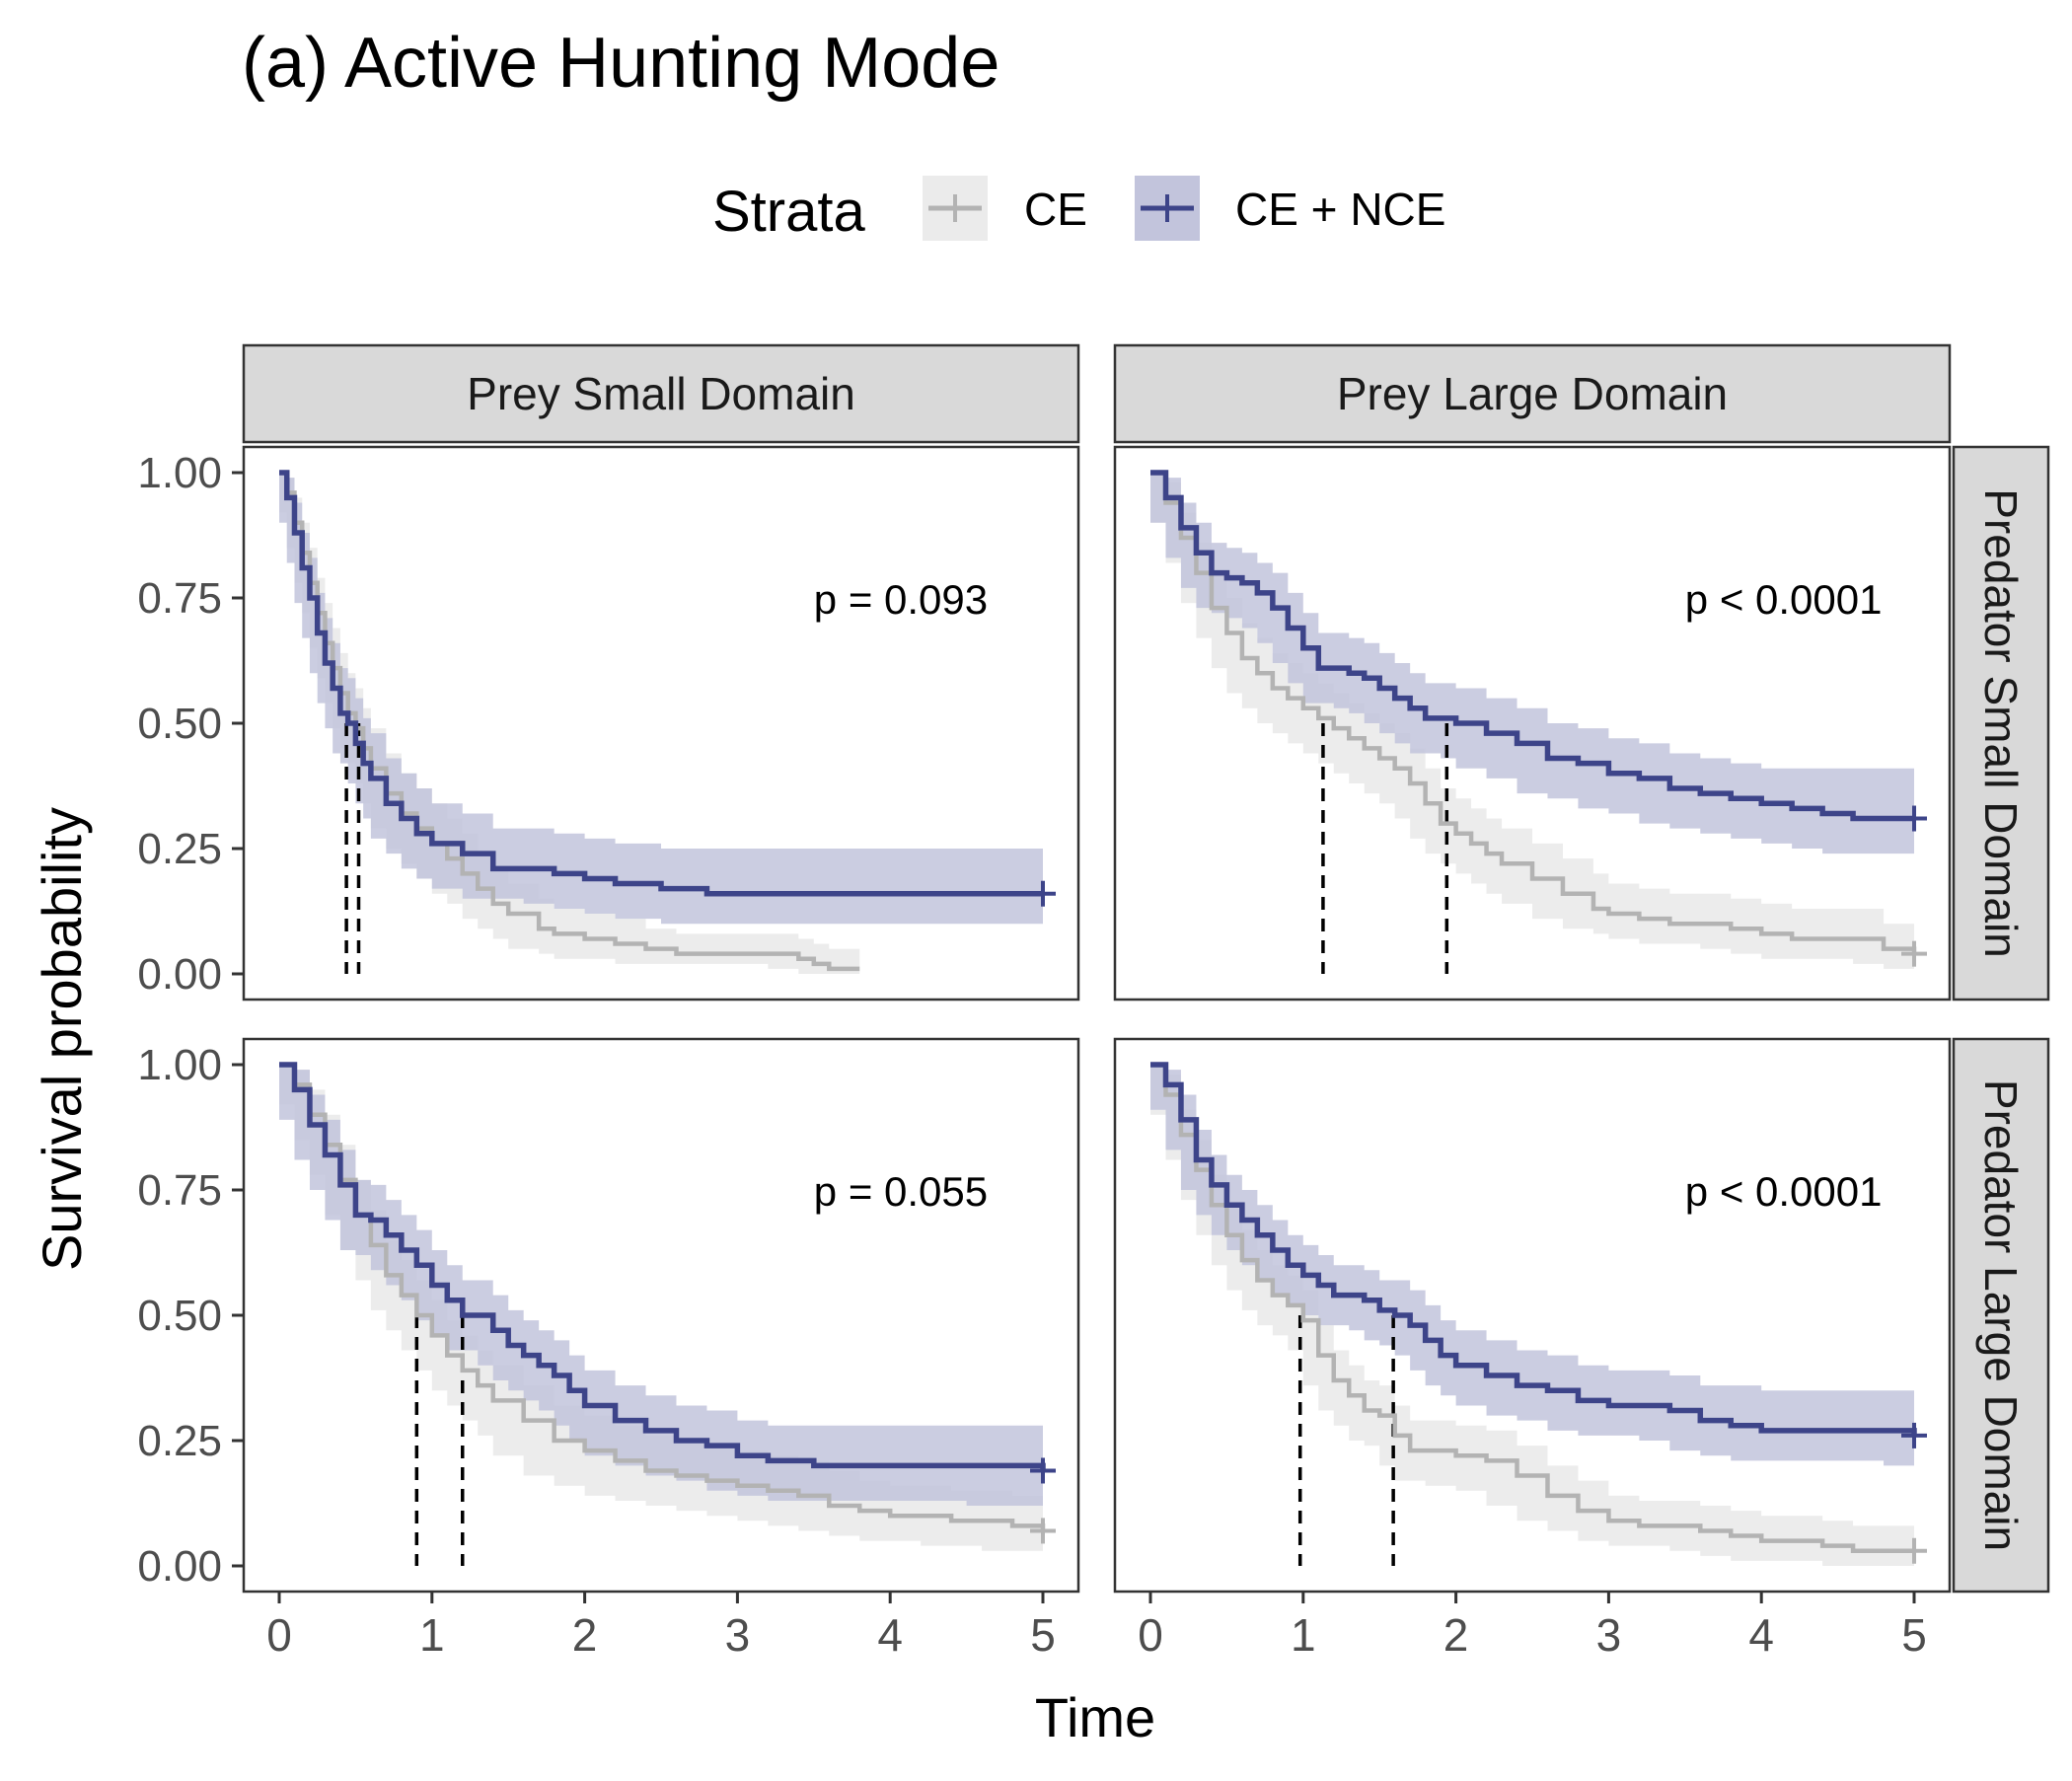 This screenshot has width=2072, height=1781. I want to click on panel-predator-large-domain-prey-large-domain: p < 0.0001, so click(1533, 1315).